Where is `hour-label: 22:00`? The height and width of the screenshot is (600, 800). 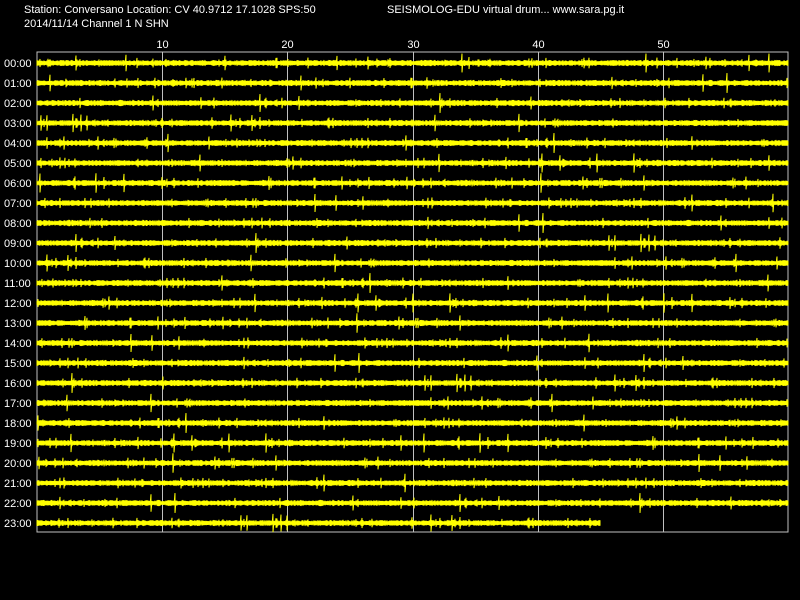
hour-label: 22:00 is located at coordinates (18, 504).